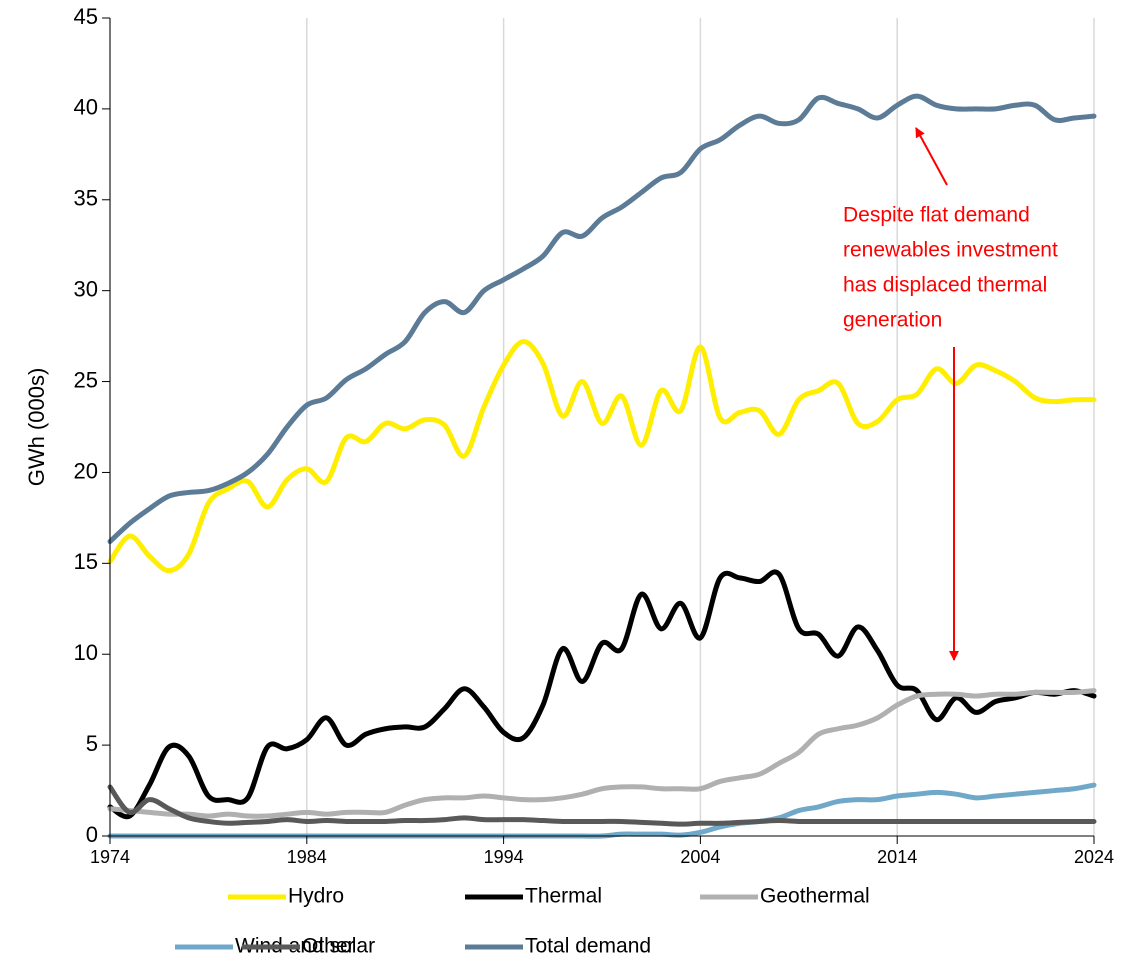 This screenshot has width=1124, height=966. Describe the element at coordinates (86, 470) in the screenshot. I see `y-tick-label: 20` at that location.